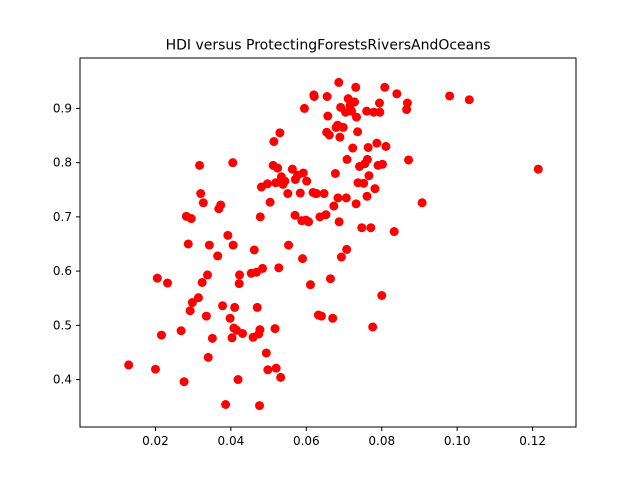 Image resolution: width=640 pixels, height=480 pixels. Describe the element at coordinates (231, 441) in the screenshot. I see `x-tick-label: 0.04` at that location.